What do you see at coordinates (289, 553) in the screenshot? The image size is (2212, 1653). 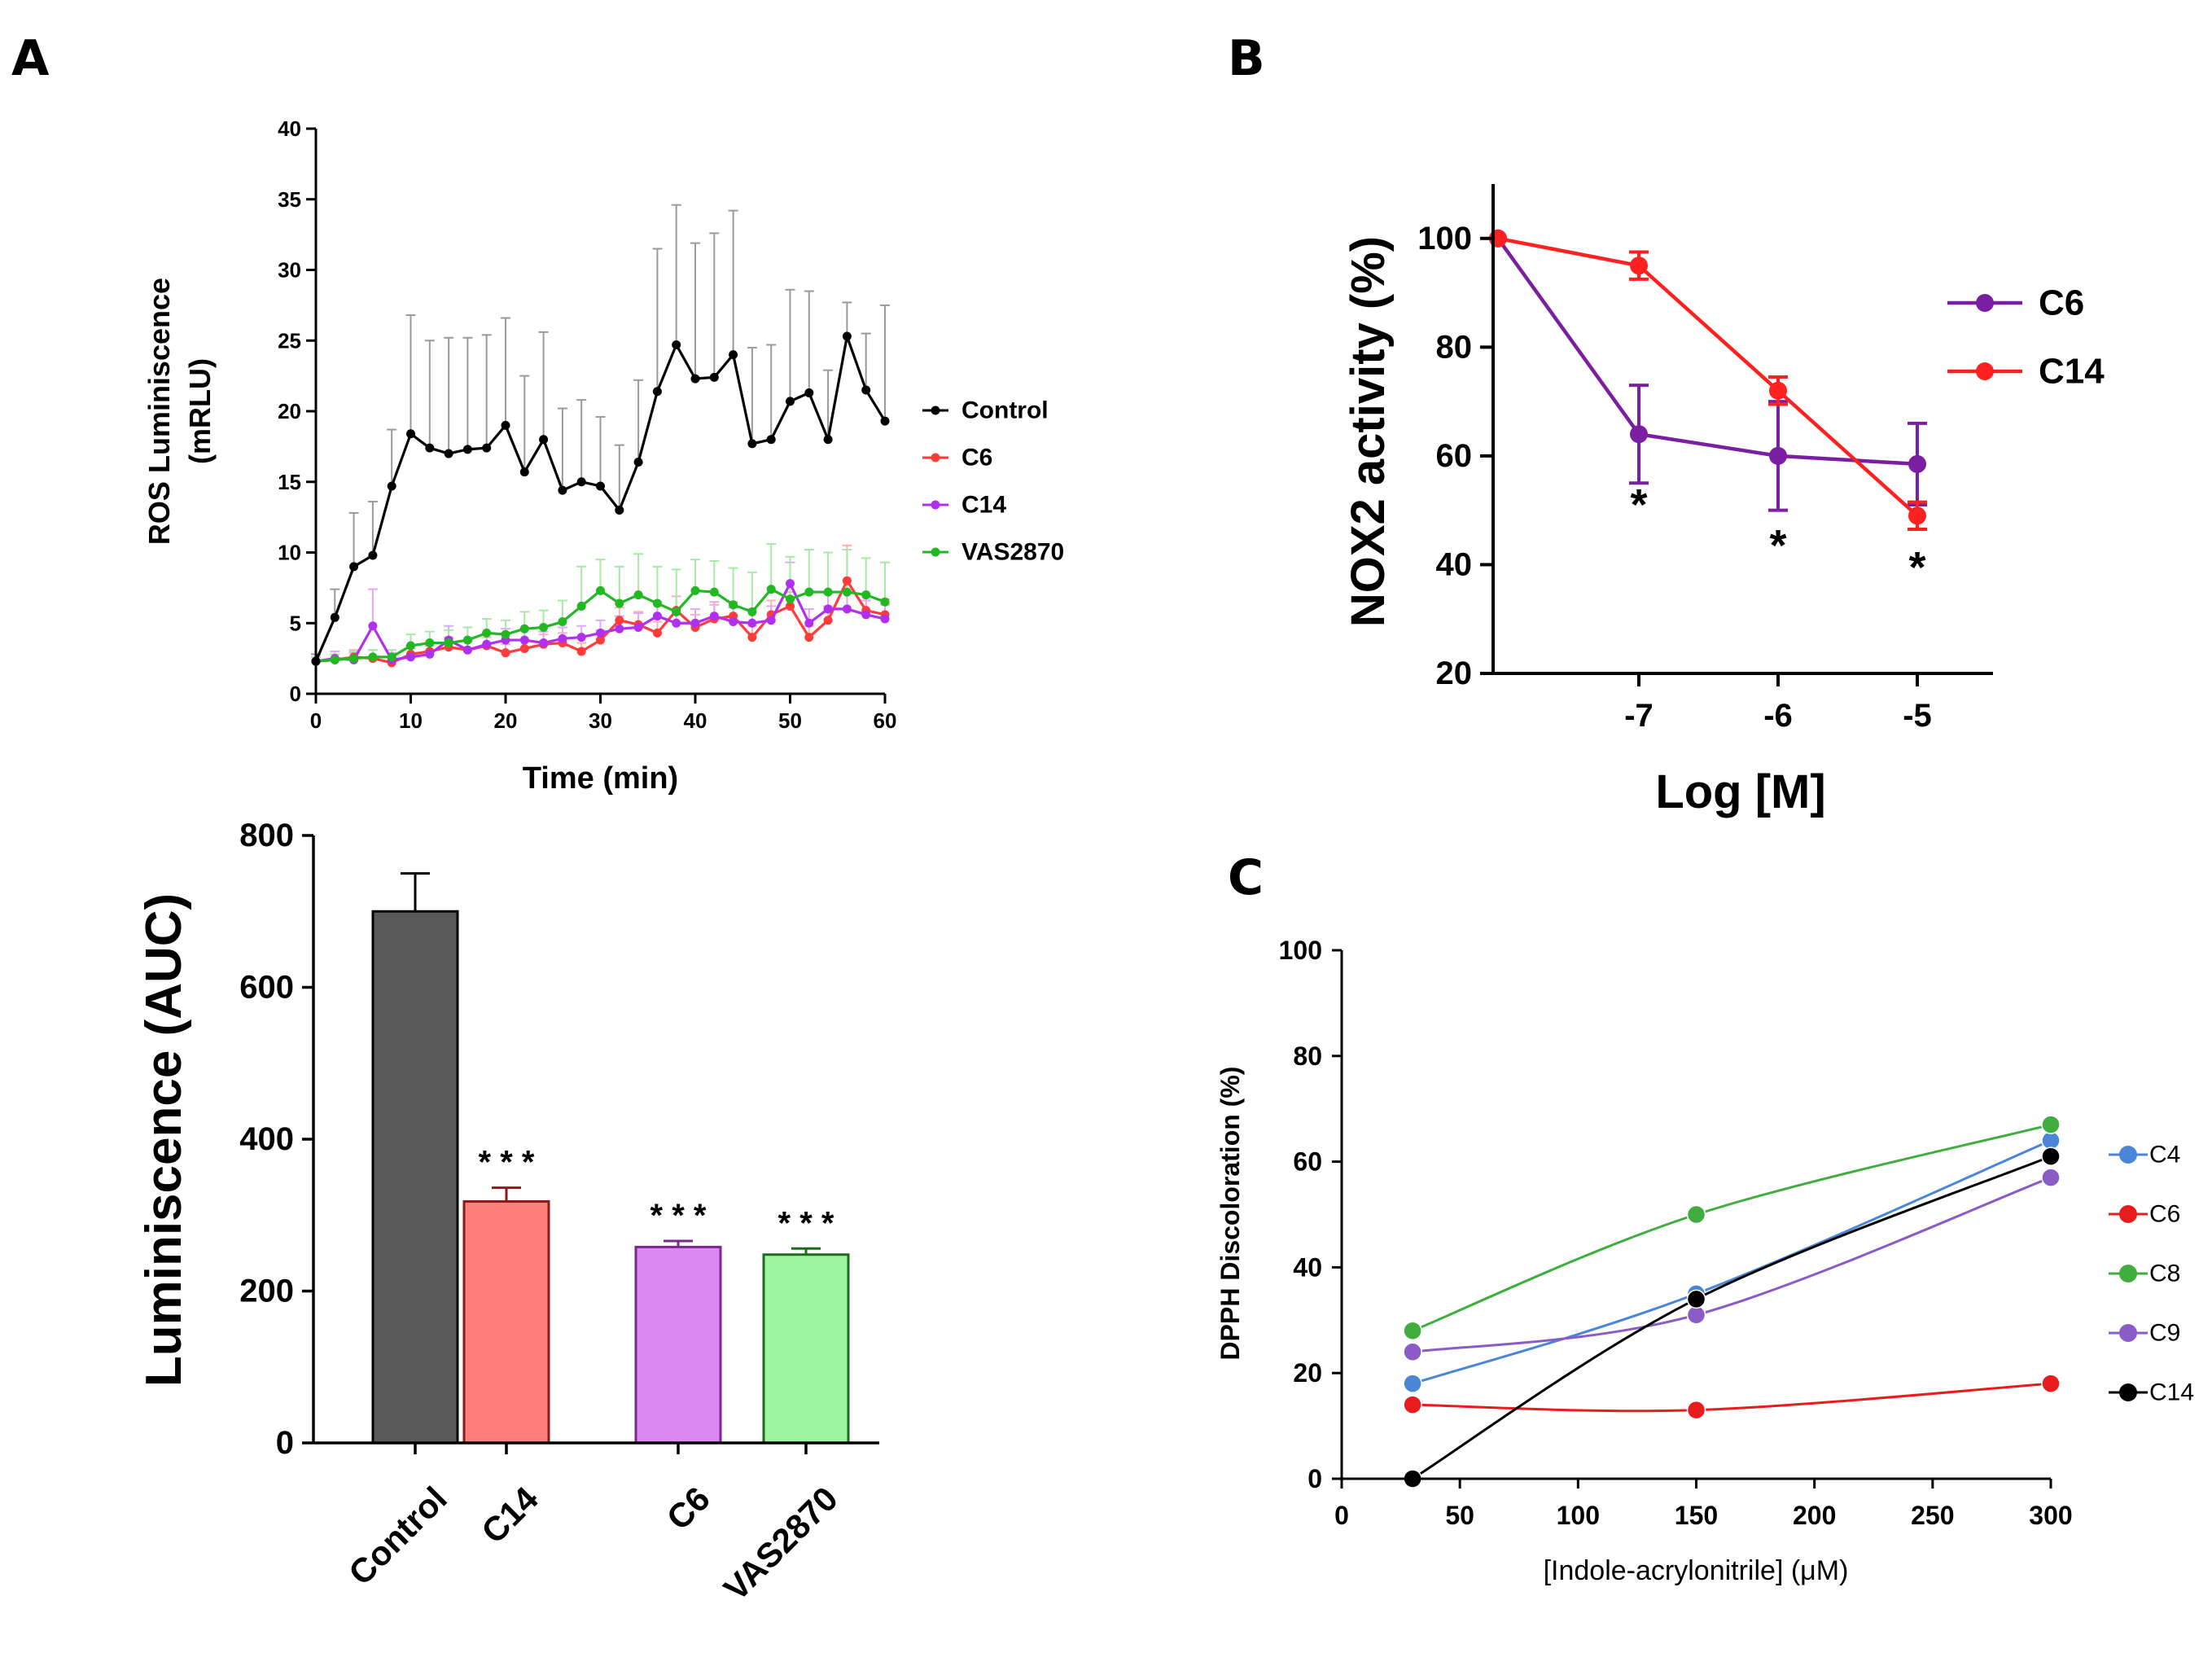 I see `y-tick-label: 10` at bounding box center [289, 553].